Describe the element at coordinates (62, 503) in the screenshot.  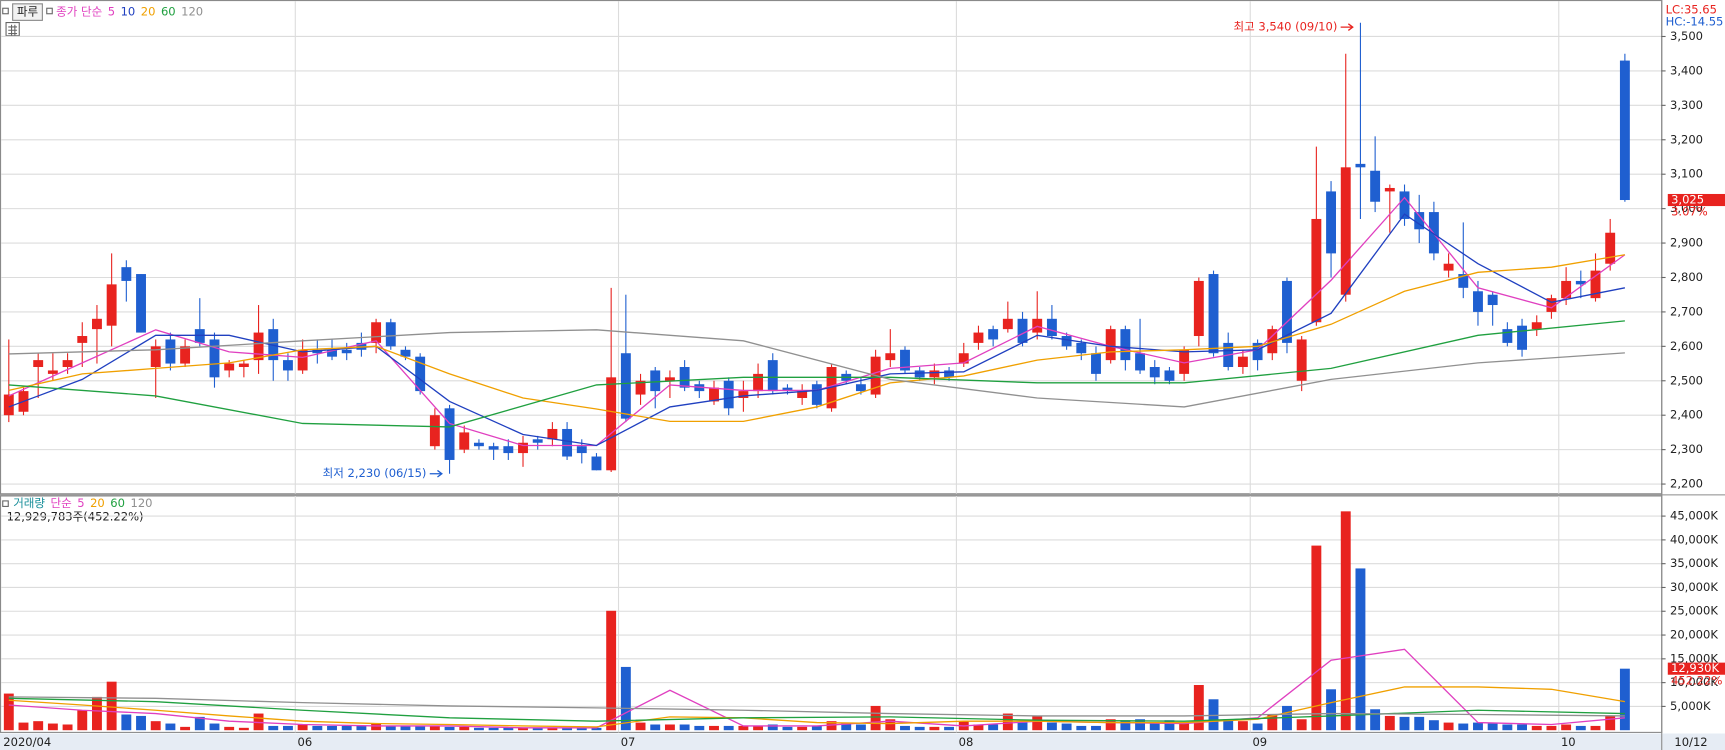
I see `legend-method: 단순` at that location.